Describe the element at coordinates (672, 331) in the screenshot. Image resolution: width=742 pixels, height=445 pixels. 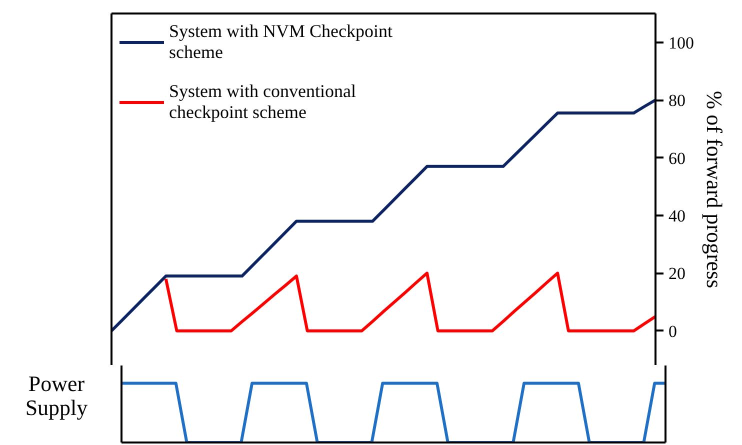
I see `y-tick-label: 0` at that location.